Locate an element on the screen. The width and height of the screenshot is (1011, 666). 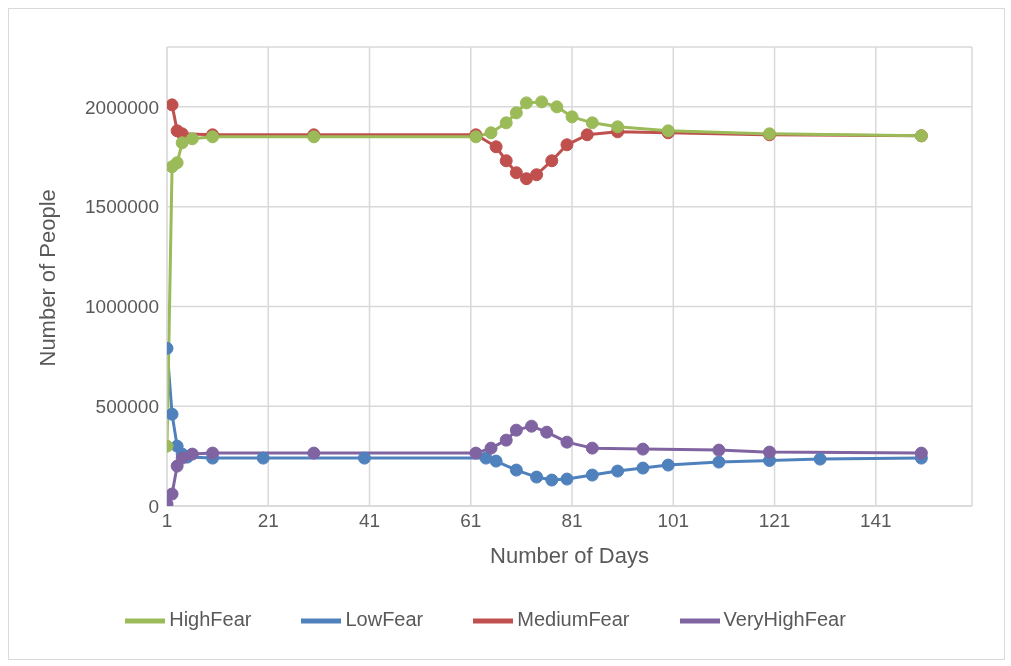
y-tick-label: 0 is located at coordinates (153, 506).